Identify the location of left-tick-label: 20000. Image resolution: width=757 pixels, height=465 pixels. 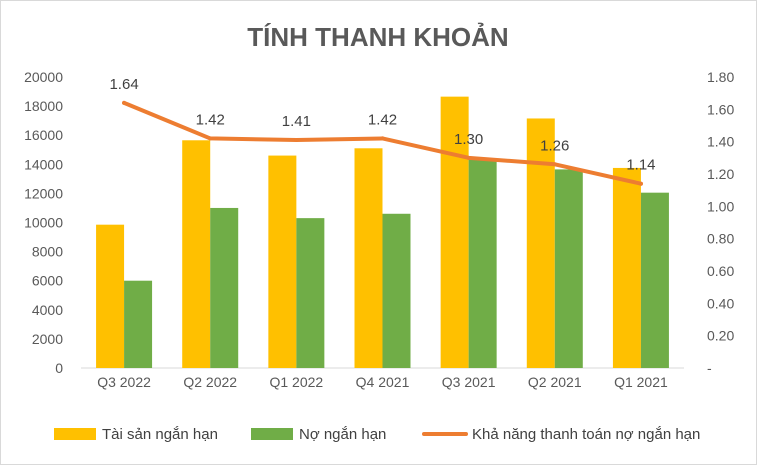
(43, 77).